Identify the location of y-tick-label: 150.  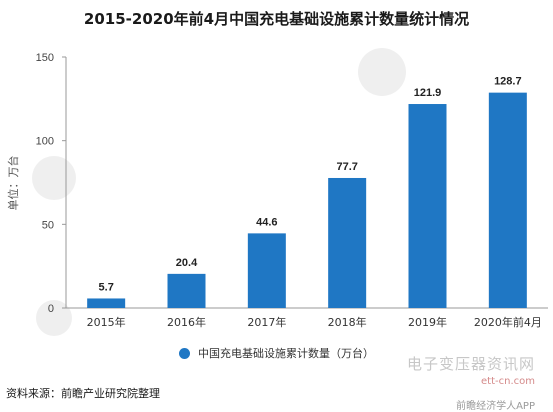
(45, 58).